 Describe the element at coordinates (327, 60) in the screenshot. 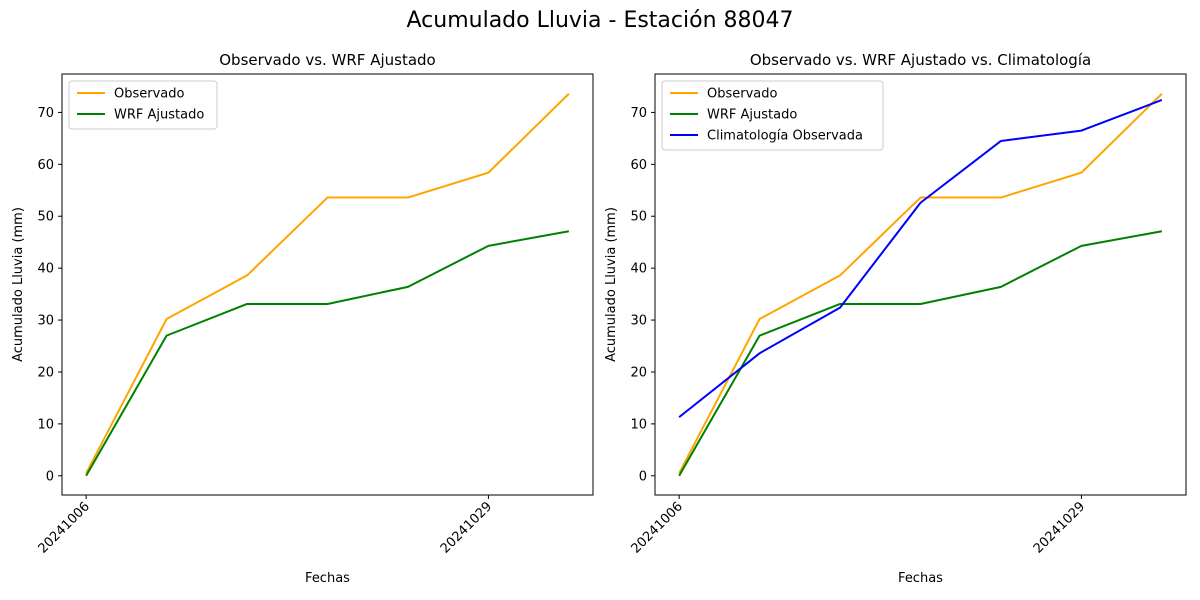

I see `subplot-title: Observado vs. WRF Ajustado` at that location.